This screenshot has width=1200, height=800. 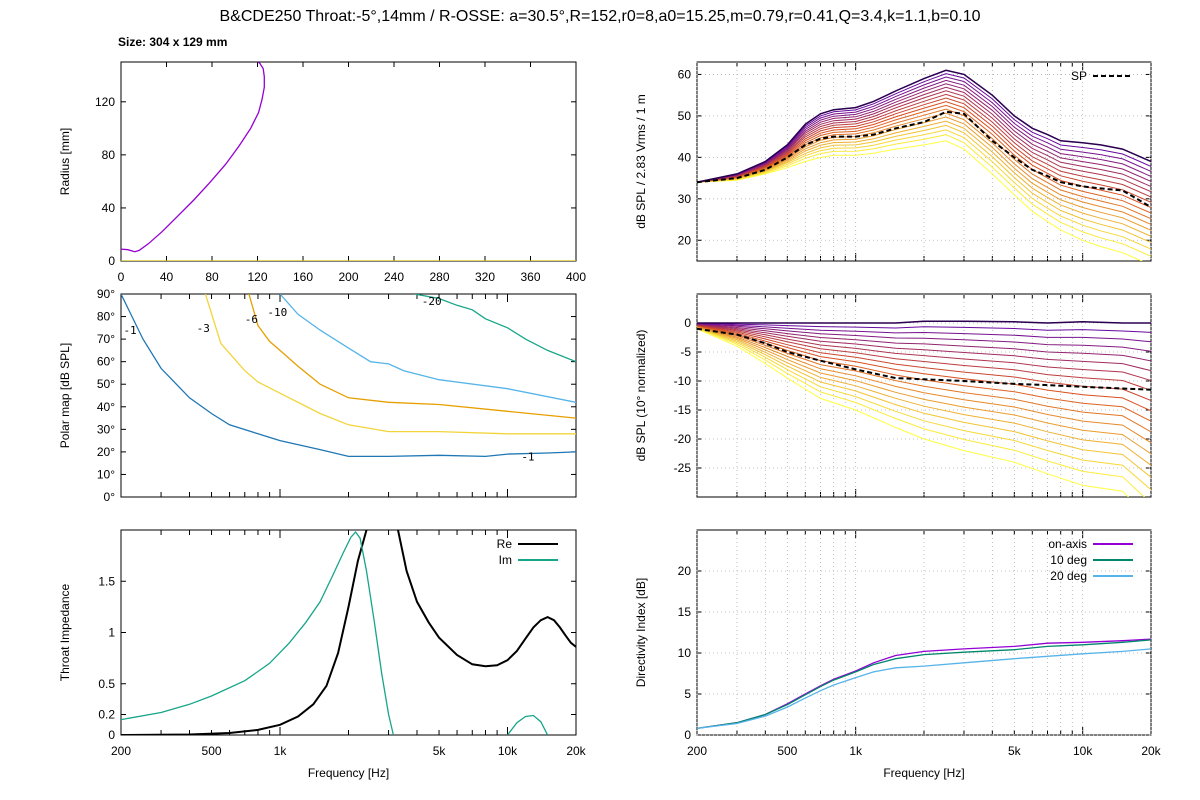 What do you see at coordinates (281, 751) in the screenshot?
I see `impedance-xtick-label: 1k` at bounding box center [281, 751].